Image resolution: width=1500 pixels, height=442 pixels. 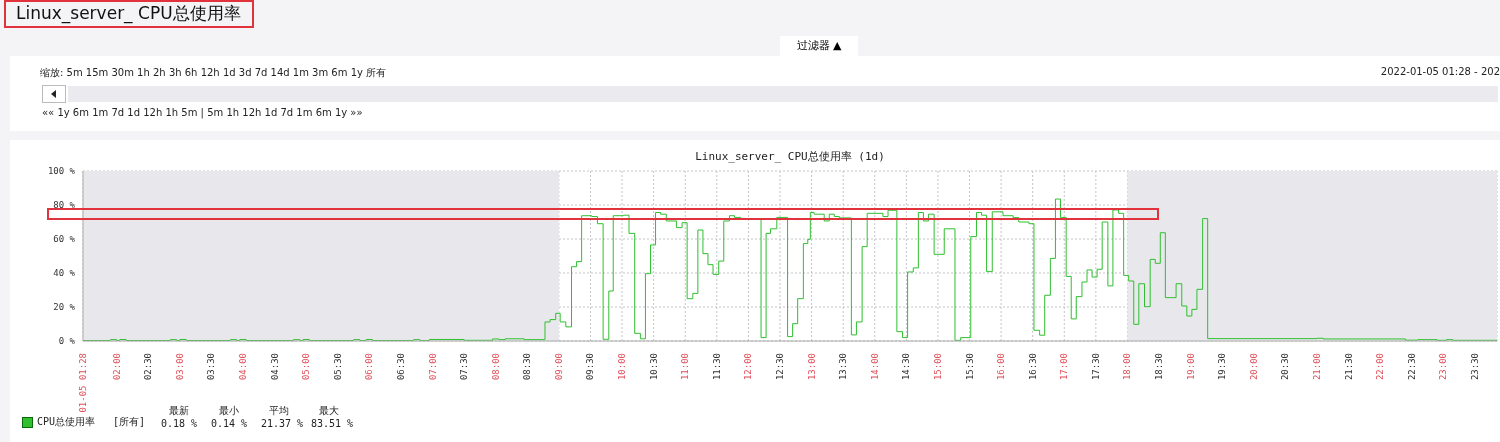 What do you see at coordinates (1159, 367) in the screenshot?
I see `x-tick-label: 18:30` at bounding box center [1159, 367].